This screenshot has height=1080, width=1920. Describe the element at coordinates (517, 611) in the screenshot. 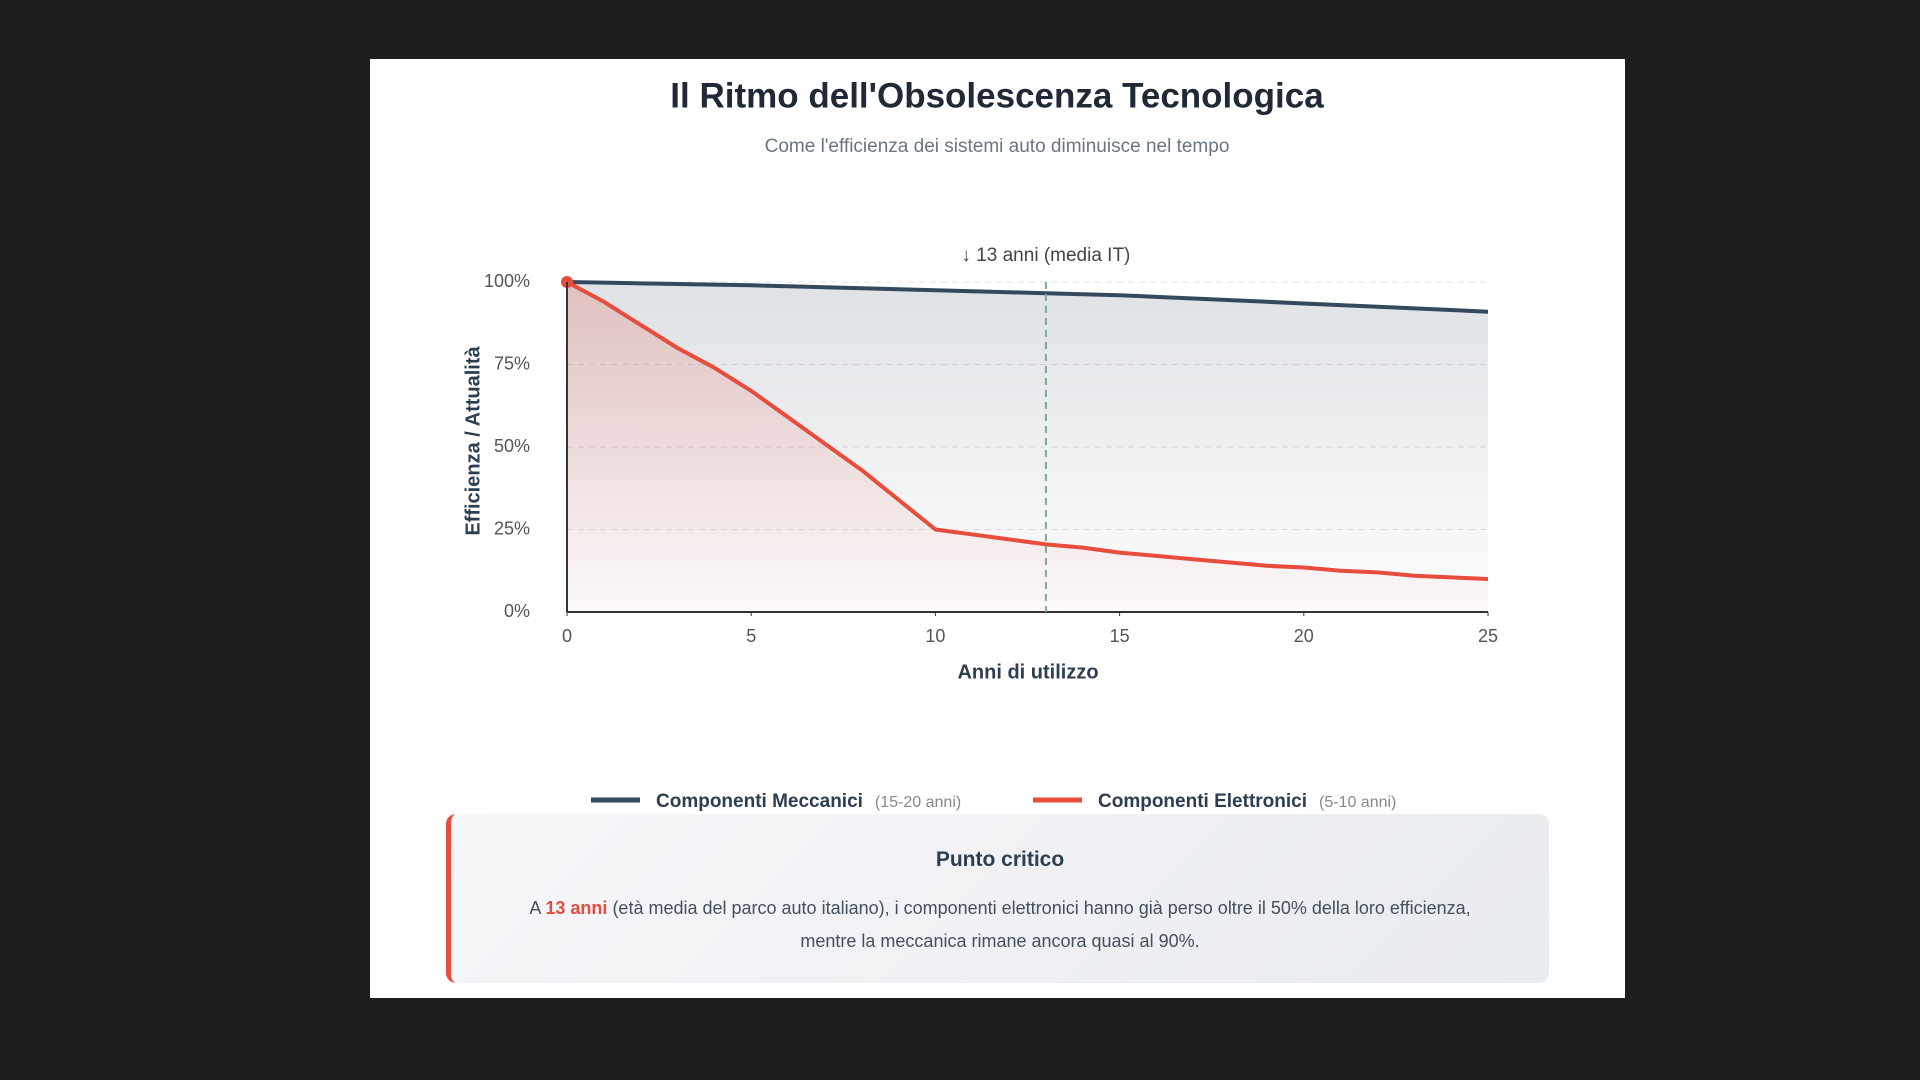

I see `y-tick-label: 0%` at that location.